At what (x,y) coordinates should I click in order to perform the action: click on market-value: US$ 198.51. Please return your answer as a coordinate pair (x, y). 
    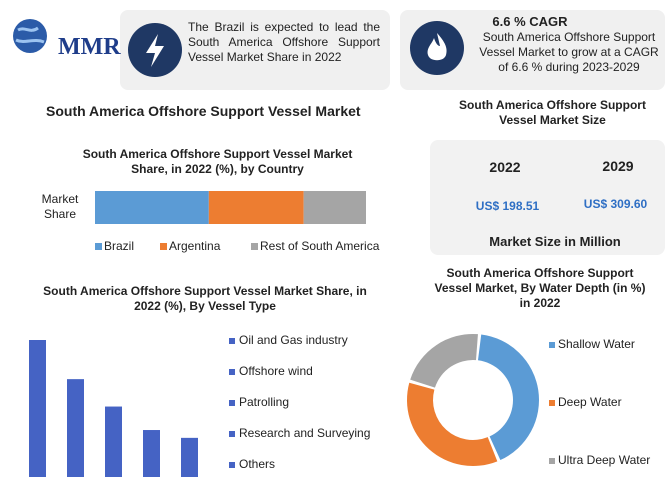
    Looking at the image, I should click on (507, 206).